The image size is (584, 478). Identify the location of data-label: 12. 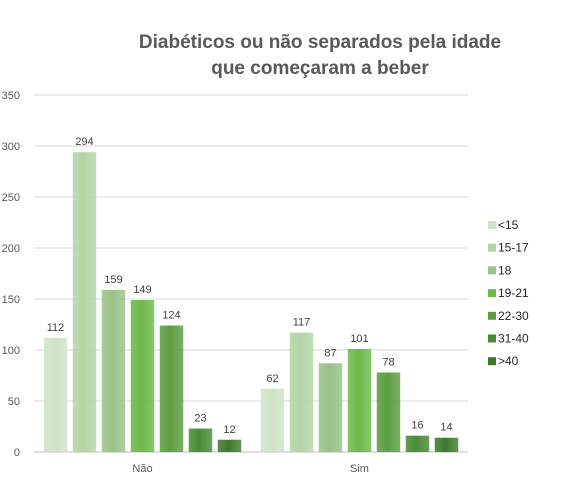
(229, 430).